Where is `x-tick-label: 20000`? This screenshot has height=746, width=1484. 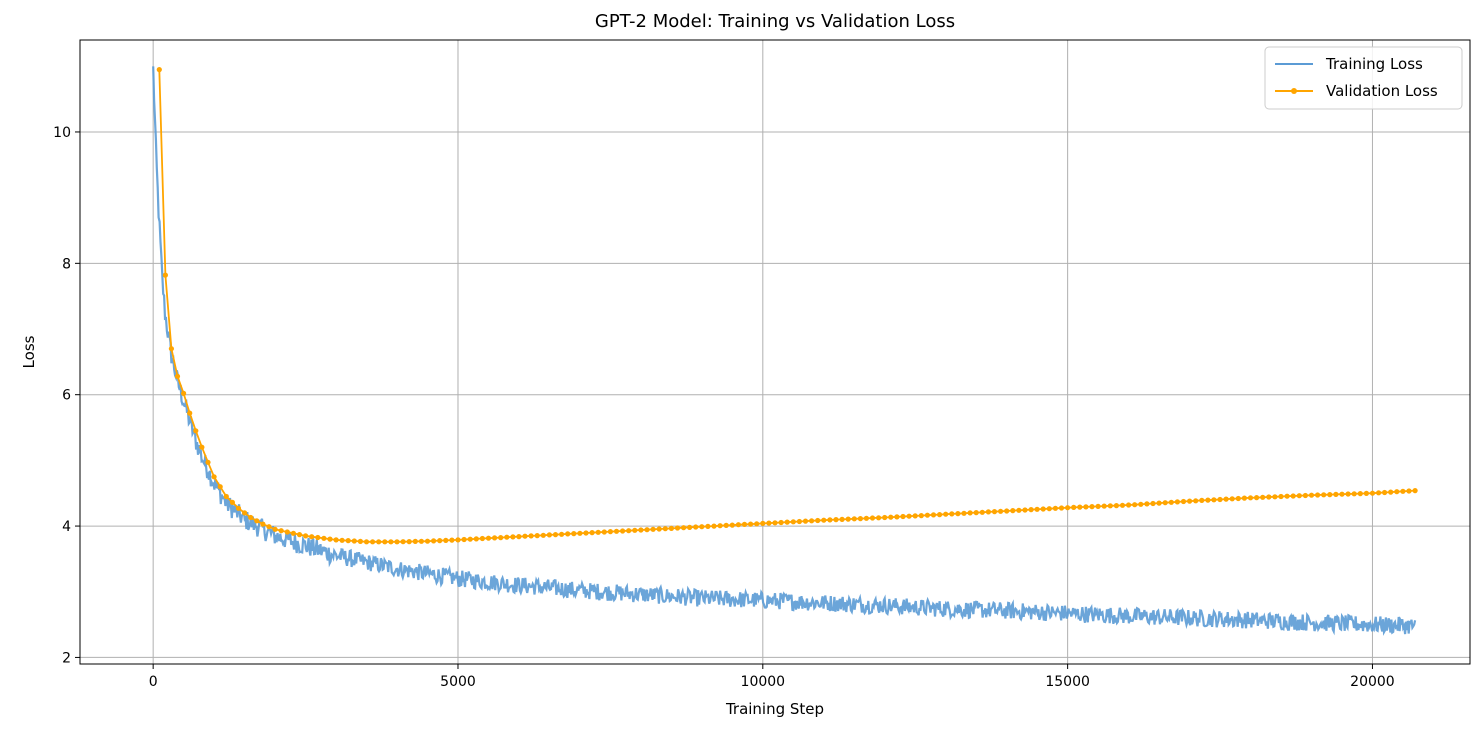 x-tick-label: 20000 is located at coordinates (1372, 682).